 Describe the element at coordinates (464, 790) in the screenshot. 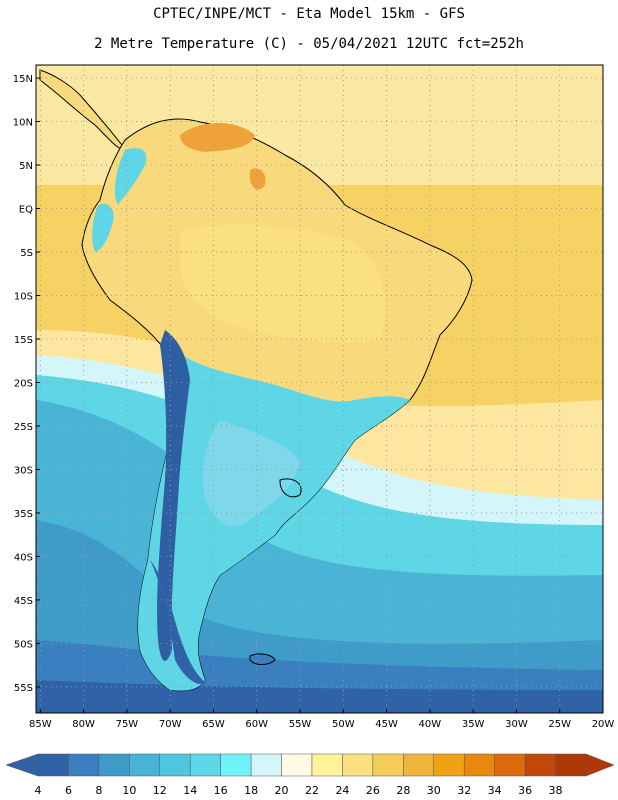

I see `colorbar-label: 32` at that location.